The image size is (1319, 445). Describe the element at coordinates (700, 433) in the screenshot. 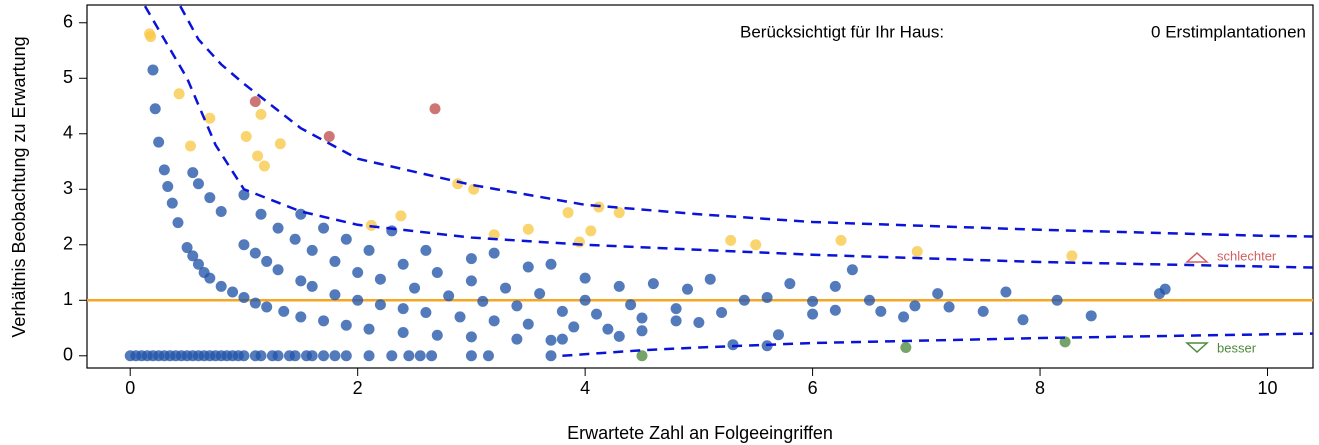

I see `x-axis-label: Erwartete Zahl an Folgeeingriffen` at that location.